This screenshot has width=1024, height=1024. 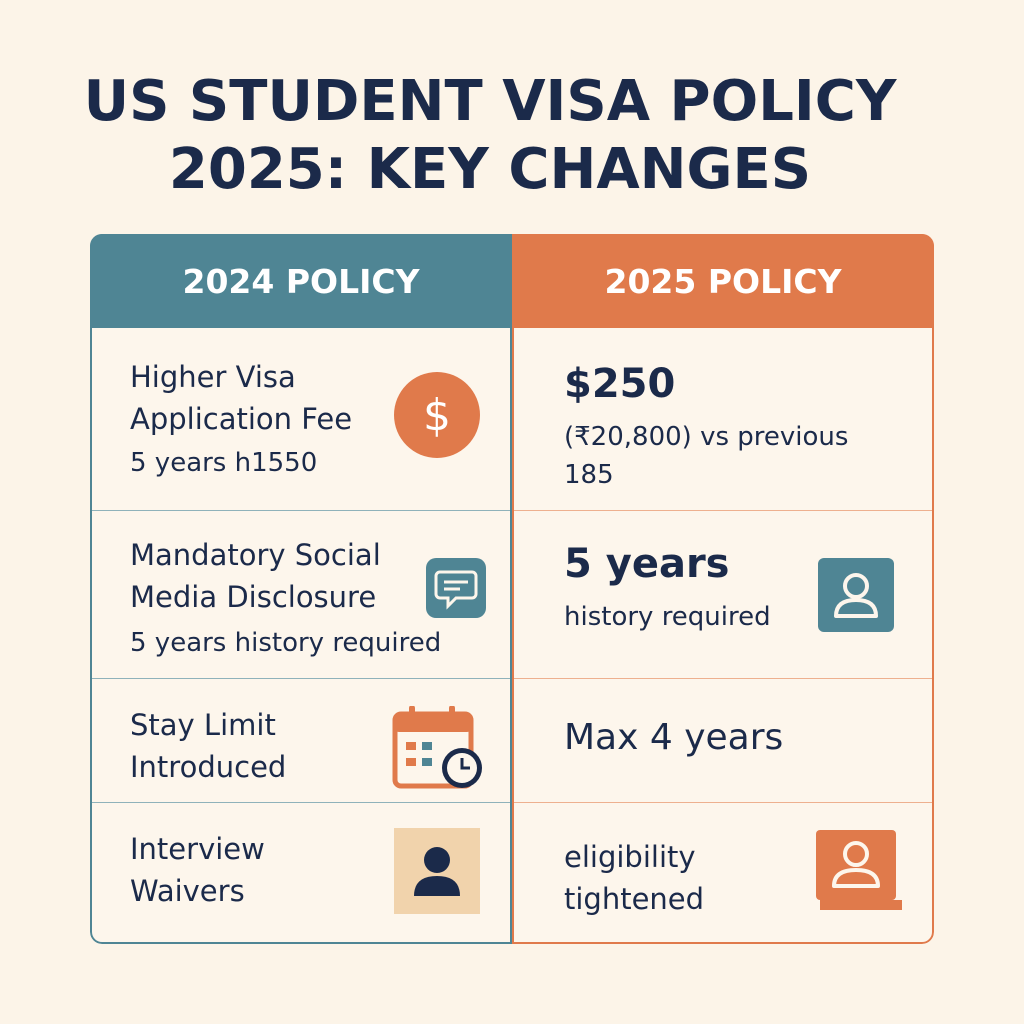 What do you see at coordinates (620, 384) in the screenshot?
I see `row-1-headline: $250` at bounding box center [620, 384].